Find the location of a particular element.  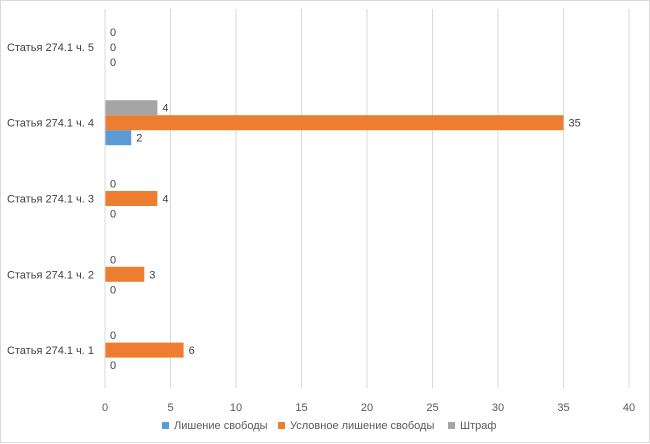

legend-label: Условное лишение свободы is located at coordinates (362, 426).